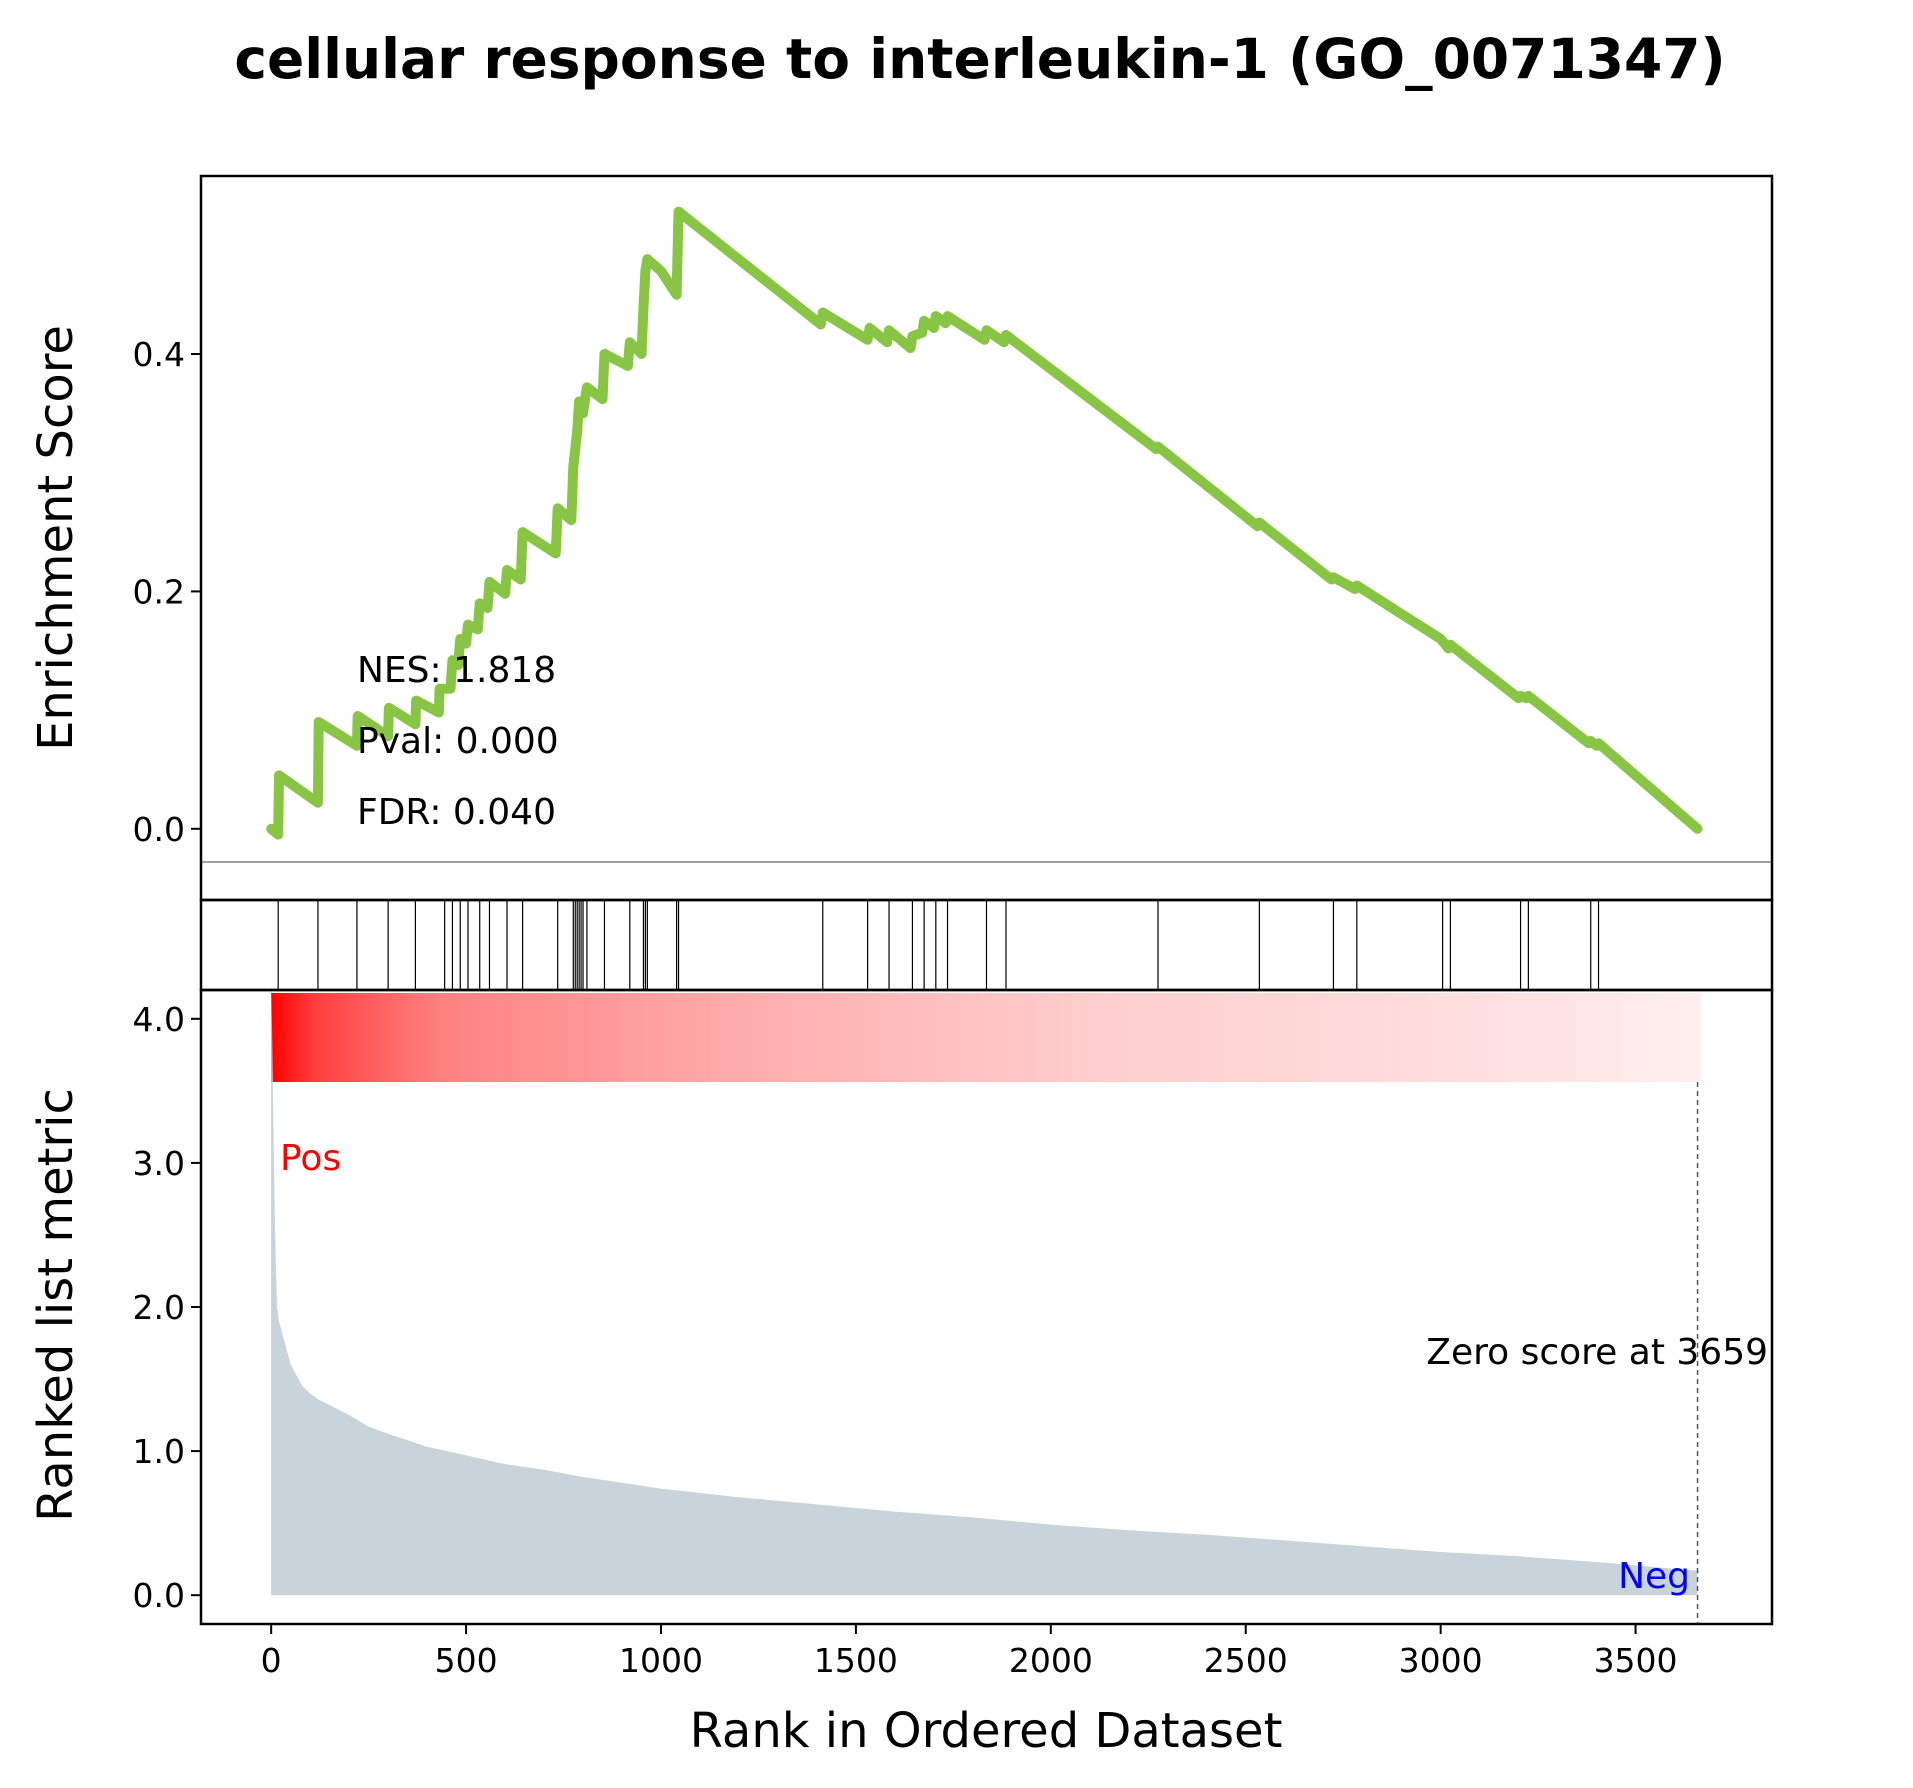 The height and width of the screenshot is (1788, 1913). Describe the element at coordinates (159, 1451) in the screenshot. I see `metric-tick-label: 1.0` at that location.